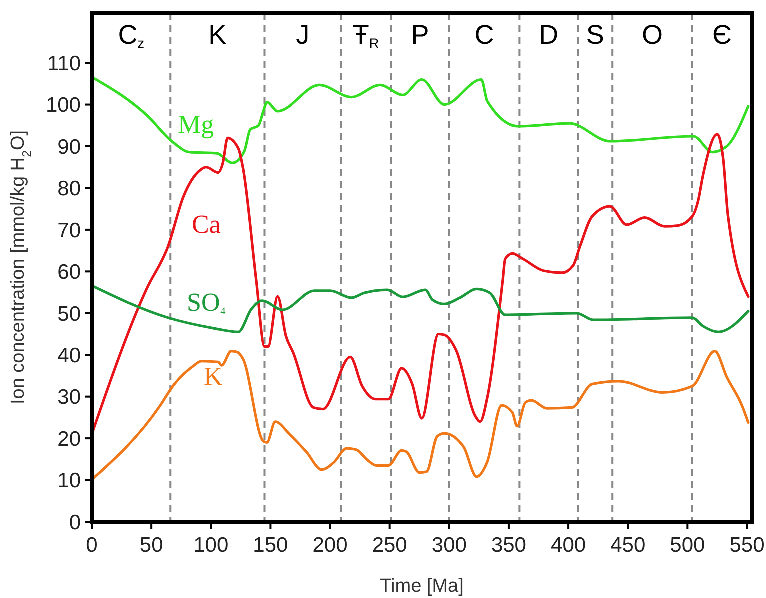 The height and width of the screenshot is (598, 766). I want to click on x-tick-label: 350, so click(508, 545).